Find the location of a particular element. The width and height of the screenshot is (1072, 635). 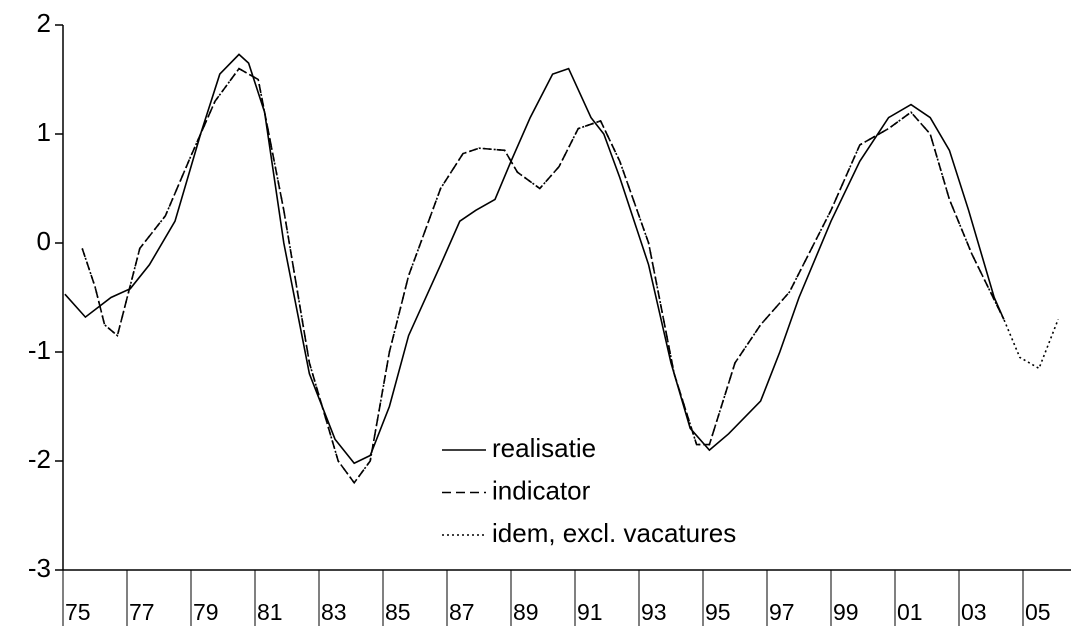

y-tick-label: -3 is located at coordinates (39, 568).